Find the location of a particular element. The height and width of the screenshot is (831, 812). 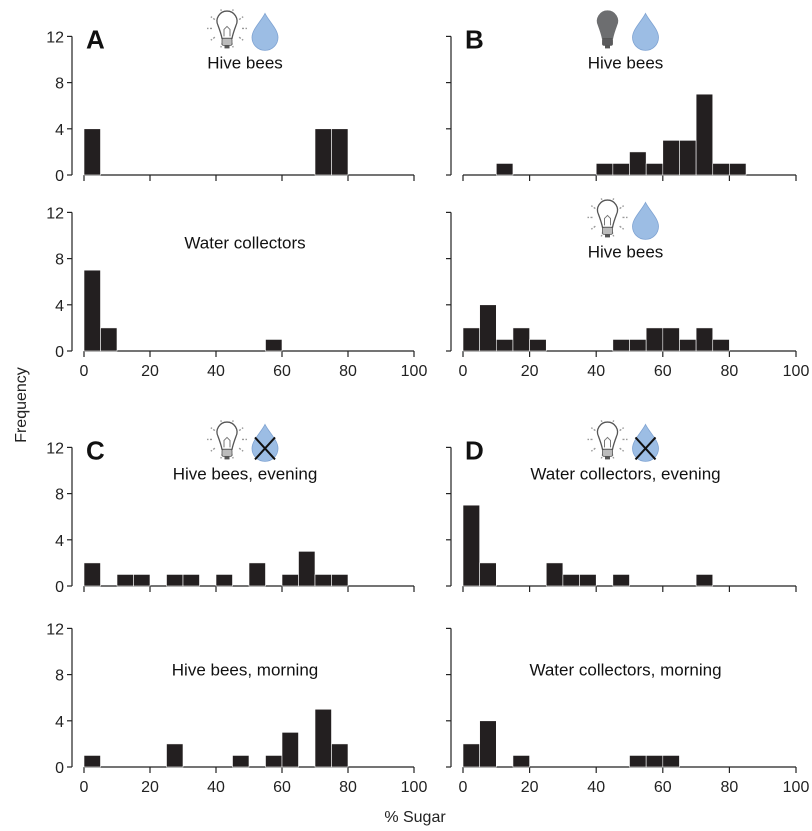

panel-c: 0 4 8 12 Hive bees, evening C is located at coordinates (230, 508).